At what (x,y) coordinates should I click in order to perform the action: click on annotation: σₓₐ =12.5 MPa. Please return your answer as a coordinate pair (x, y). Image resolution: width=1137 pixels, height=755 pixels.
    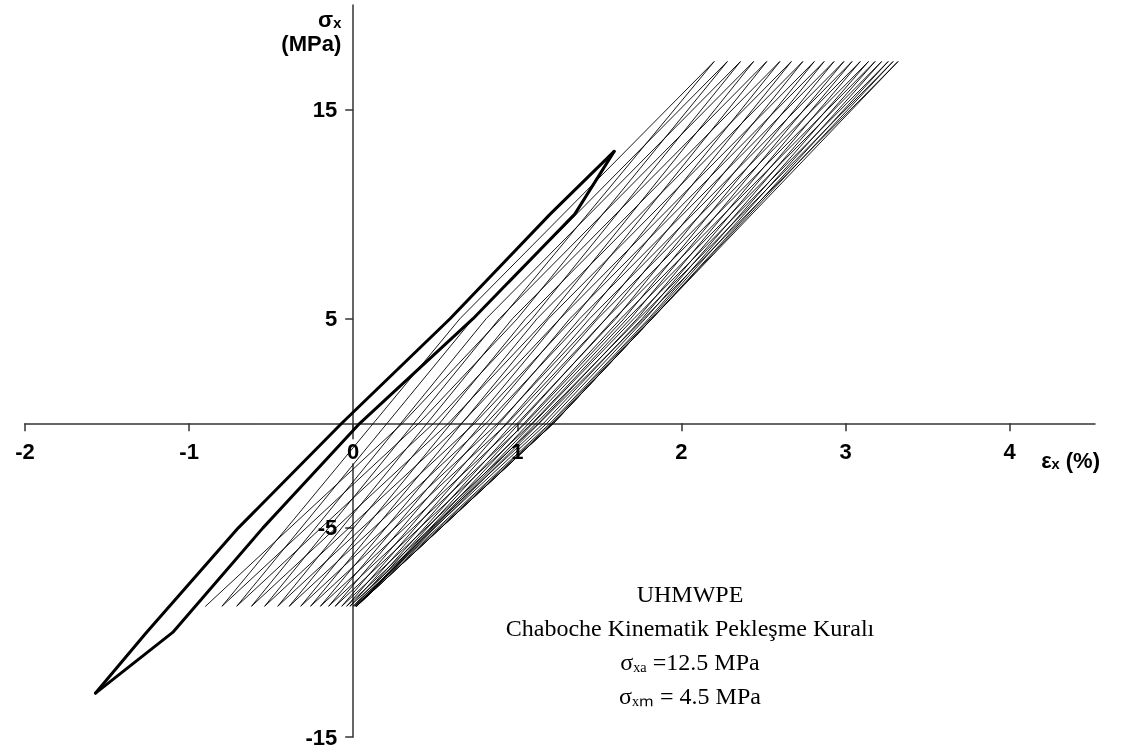
    Looking at the image, I should click on (690, 662).